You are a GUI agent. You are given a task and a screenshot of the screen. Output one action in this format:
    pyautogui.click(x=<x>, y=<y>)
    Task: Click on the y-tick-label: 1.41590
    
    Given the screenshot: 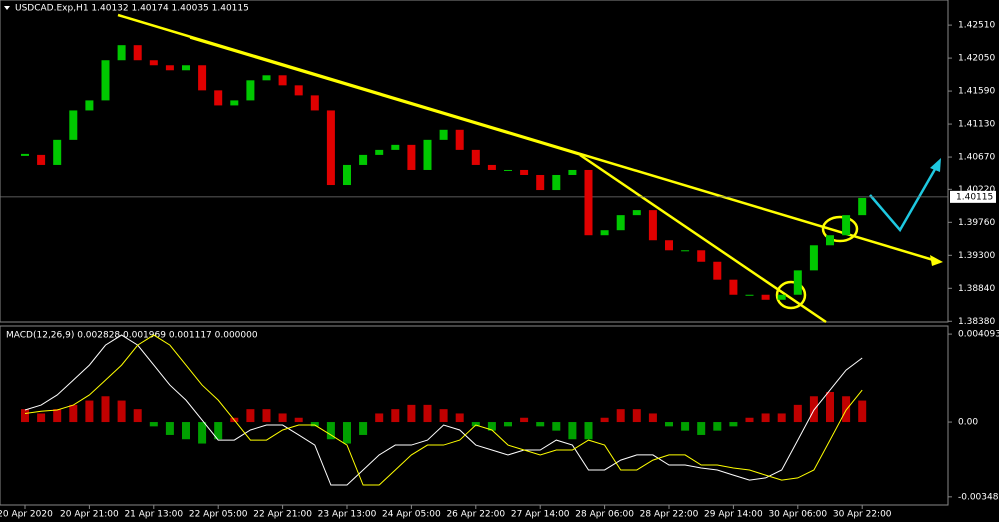 What is the action you would take?
    pyautogui.click(x=976, y=92)
    